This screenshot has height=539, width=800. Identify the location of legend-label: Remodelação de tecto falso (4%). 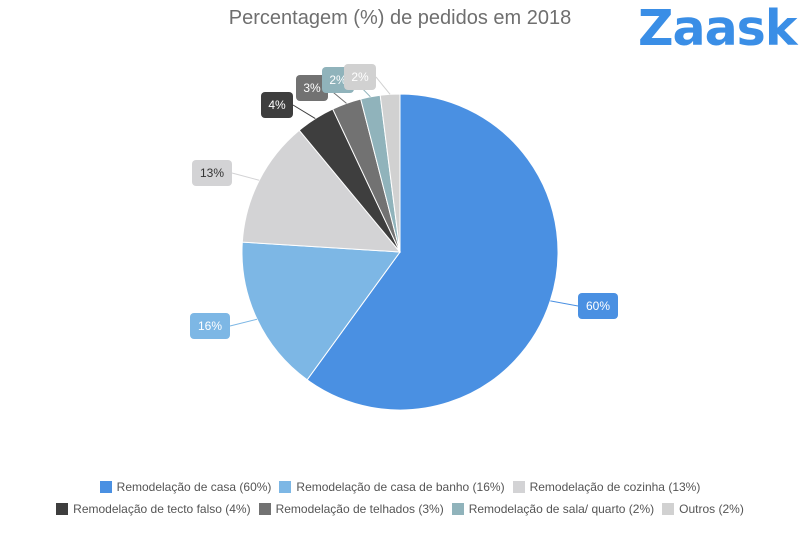
(162, 509).